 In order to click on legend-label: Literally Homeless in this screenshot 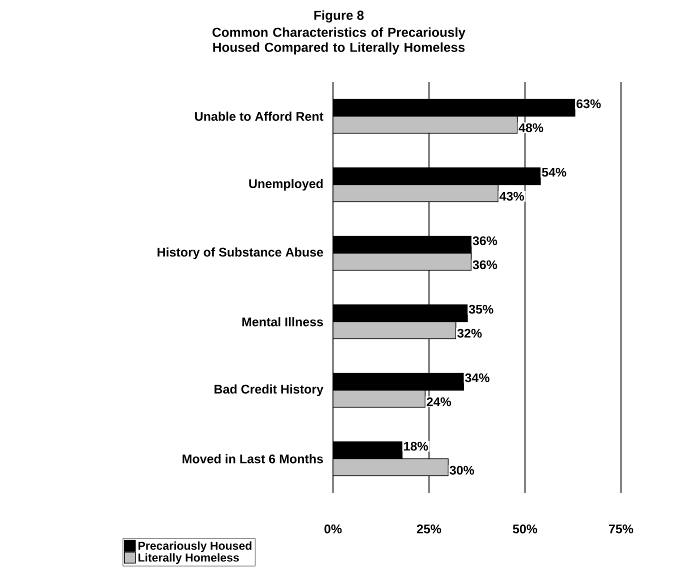, I will do `click(188, 558)`.